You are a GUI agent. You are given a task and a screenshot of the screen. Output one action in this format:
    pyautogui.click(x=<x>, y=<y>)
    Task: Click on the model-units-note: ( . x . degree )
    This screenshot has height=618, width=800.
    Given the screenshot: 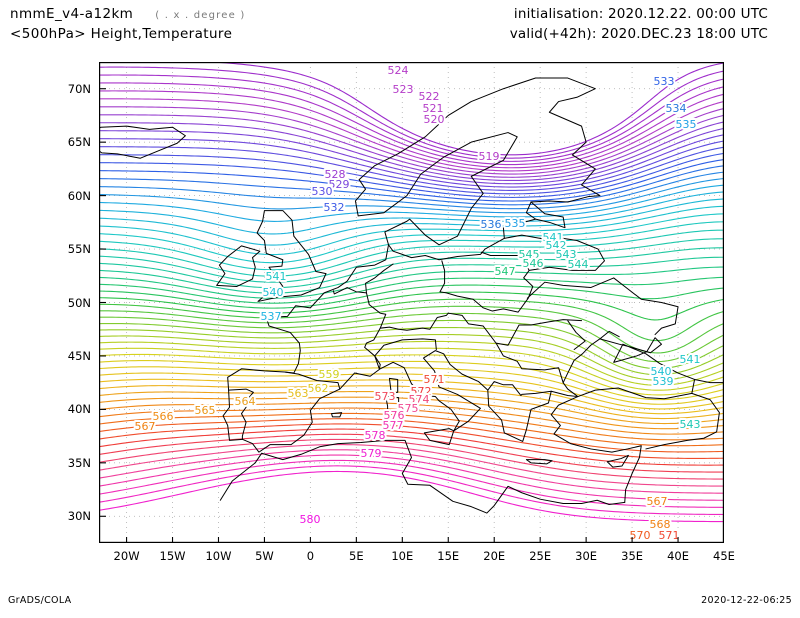 What is the action you would take?
    pyautogui.click(x=200, y=15)
    